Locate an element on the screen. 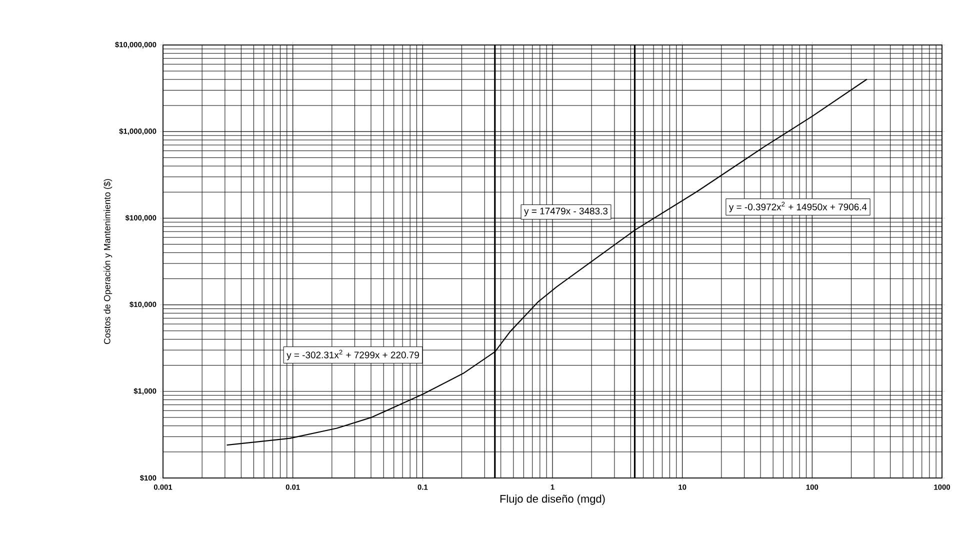 The image size is (971, 534). annotation: y = -0.3972x$^{2}$ + 14950x + 7906.4 is located at coordinates (797, 207).